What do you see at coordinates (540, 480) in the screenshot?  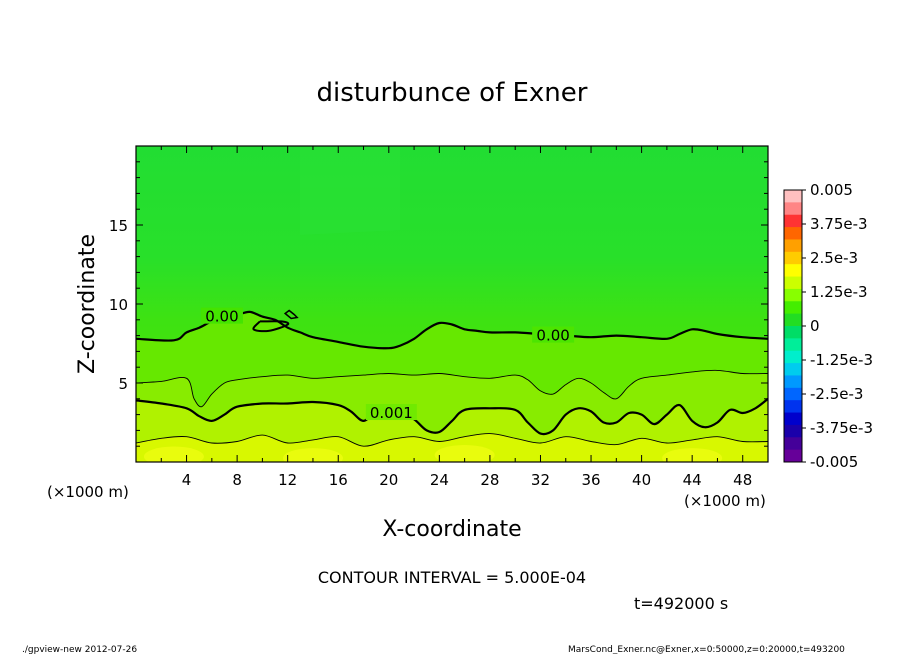 I see `x-tick-label: 32` at bounding box center [540, 480].